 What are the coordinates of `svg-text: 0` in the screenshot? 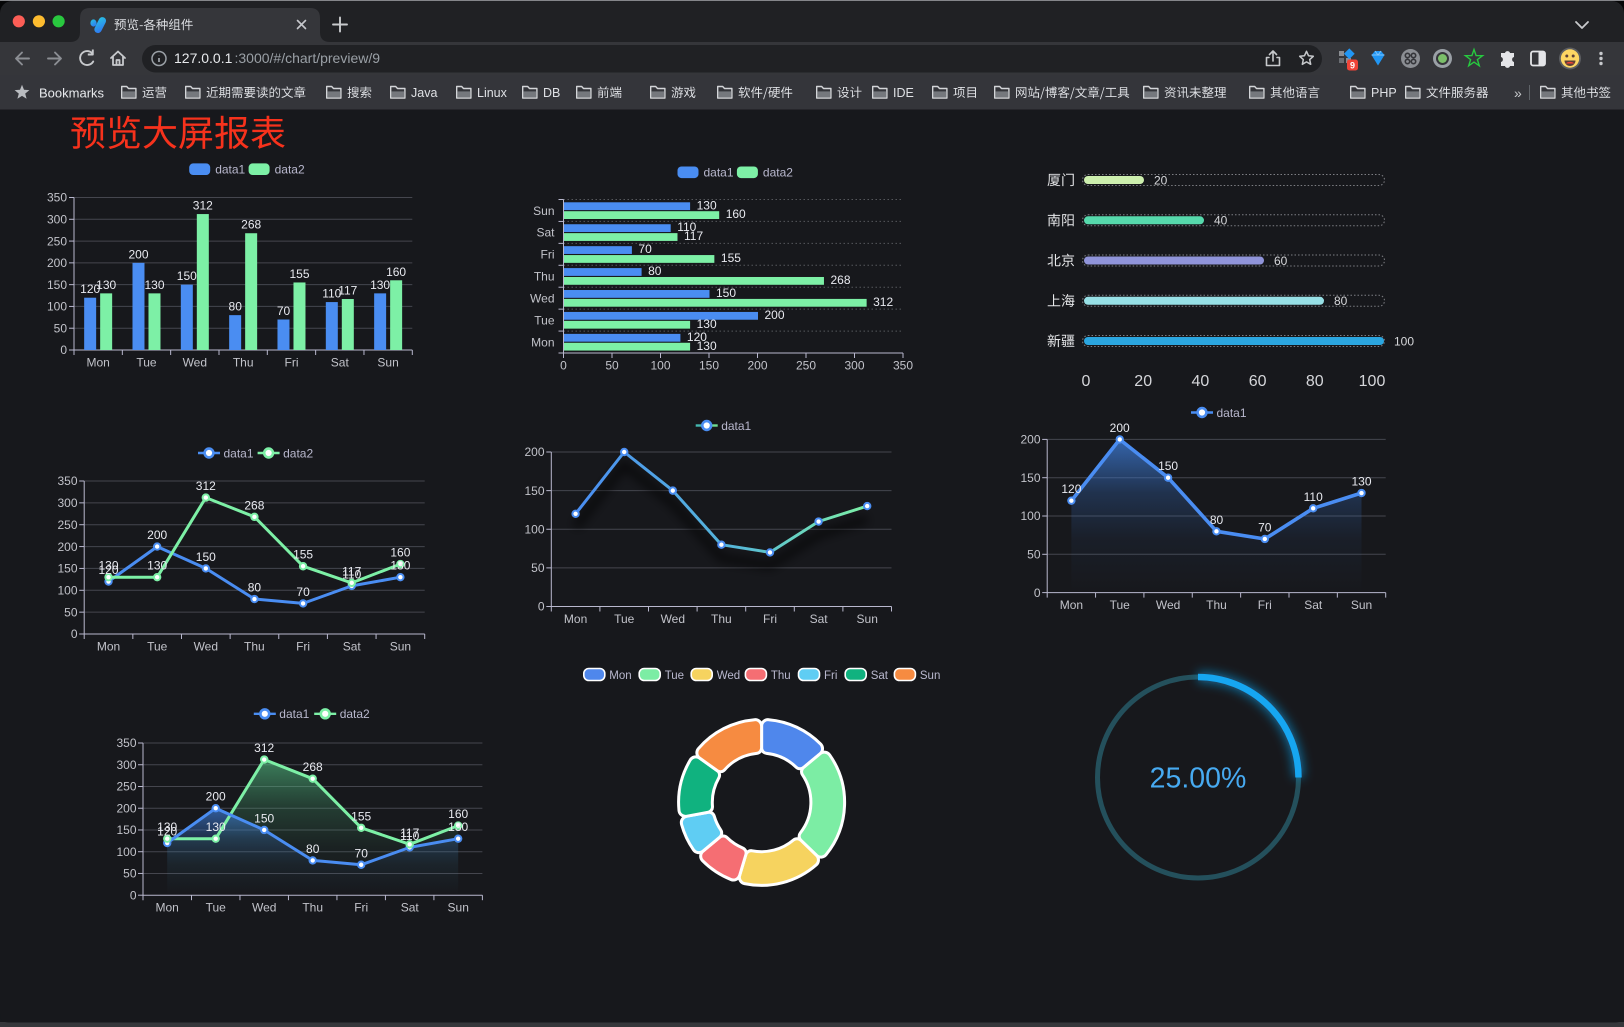 It's located at (1086, 381).